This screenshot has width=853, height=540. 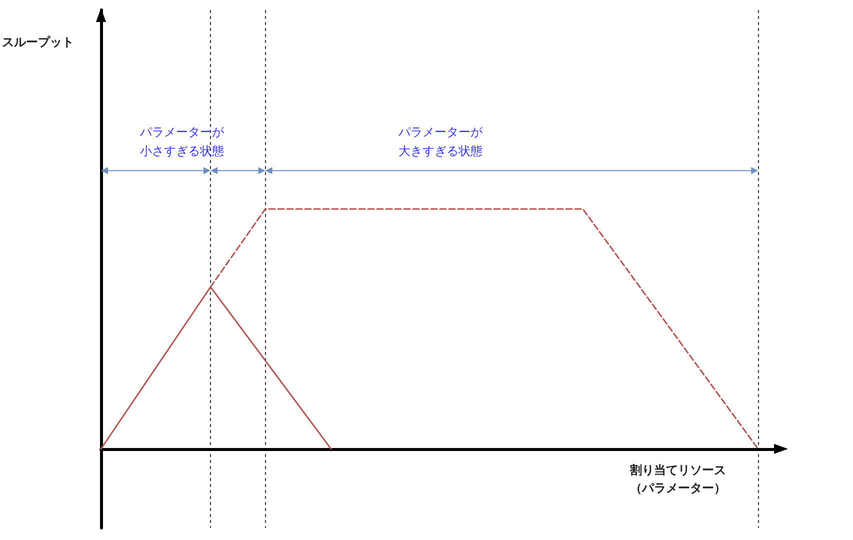 I want to click on text: スループット, so click(x=38, y=42).